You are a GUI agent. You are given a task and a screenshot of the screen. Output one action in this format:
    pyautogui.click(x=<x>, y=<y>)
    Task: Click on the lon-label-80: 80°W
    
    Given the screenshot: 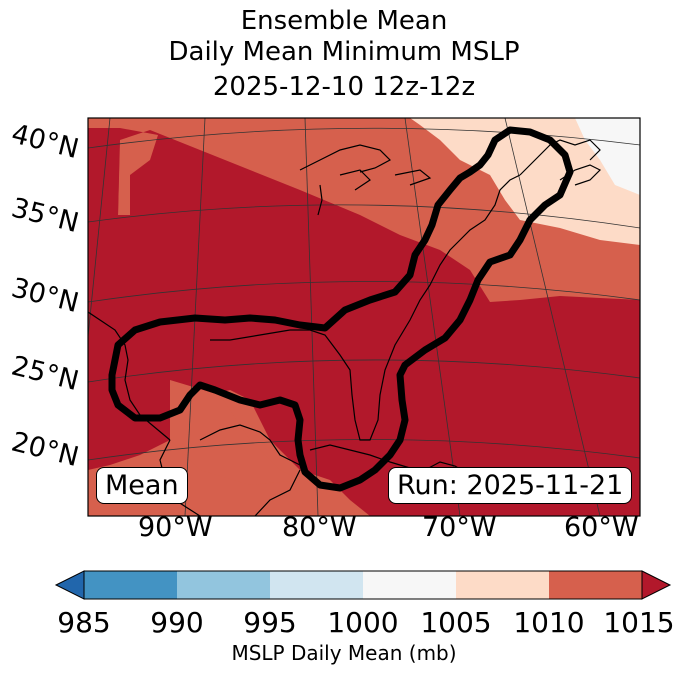 What is the action you would take?
    pyautogui.click(x=319, y=527)
    